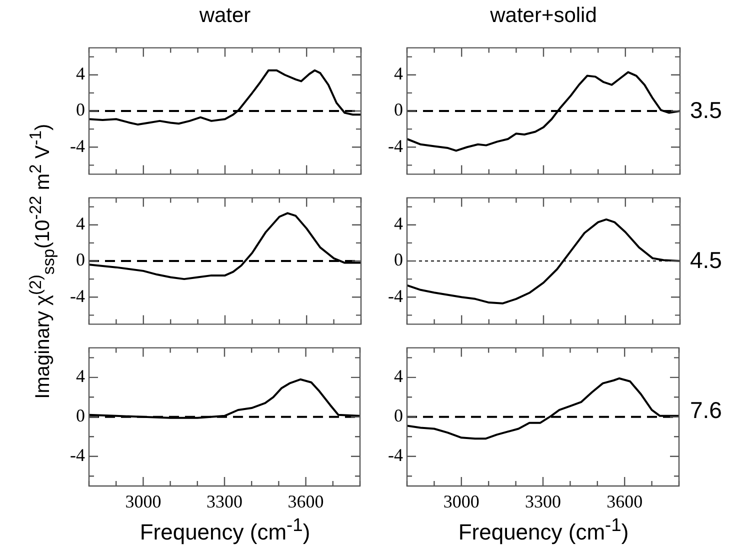 Image resolution: width=729 pixels, height=554 pixels. I want to click on text: 7.6, so click(706, 410).